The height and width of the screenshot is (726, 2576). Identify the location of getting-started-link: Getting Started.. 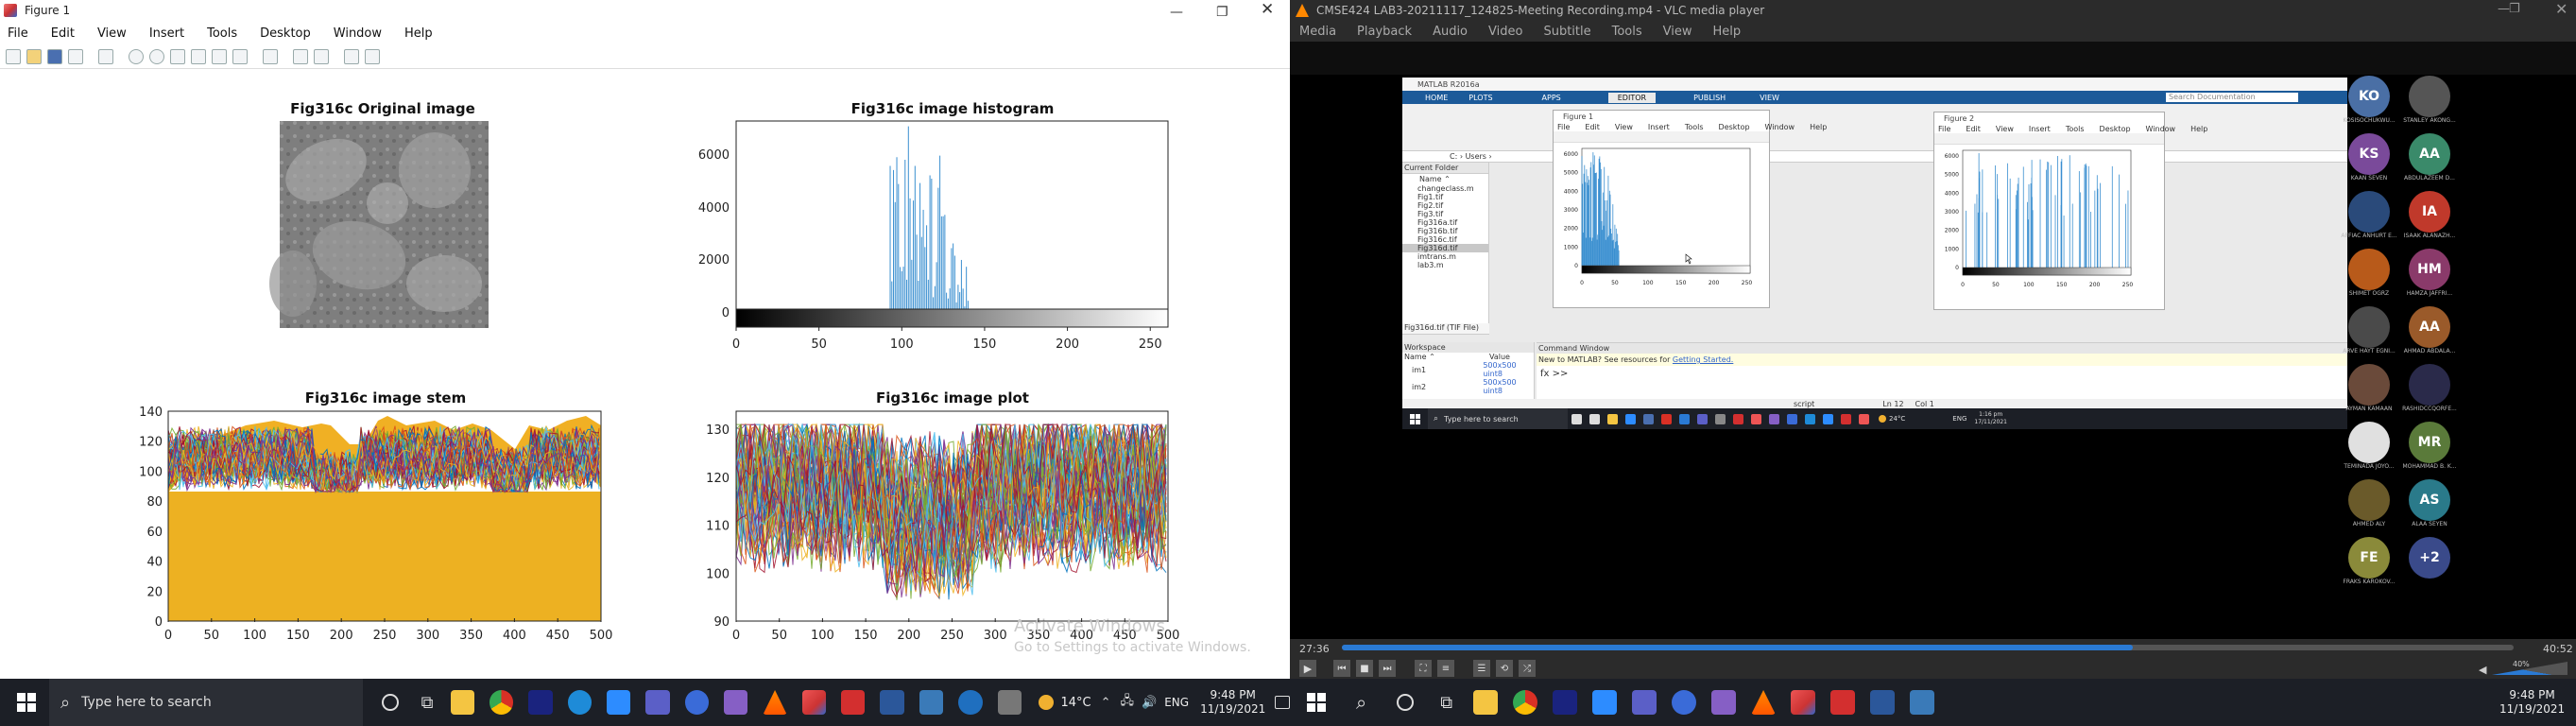
(1703, 359).